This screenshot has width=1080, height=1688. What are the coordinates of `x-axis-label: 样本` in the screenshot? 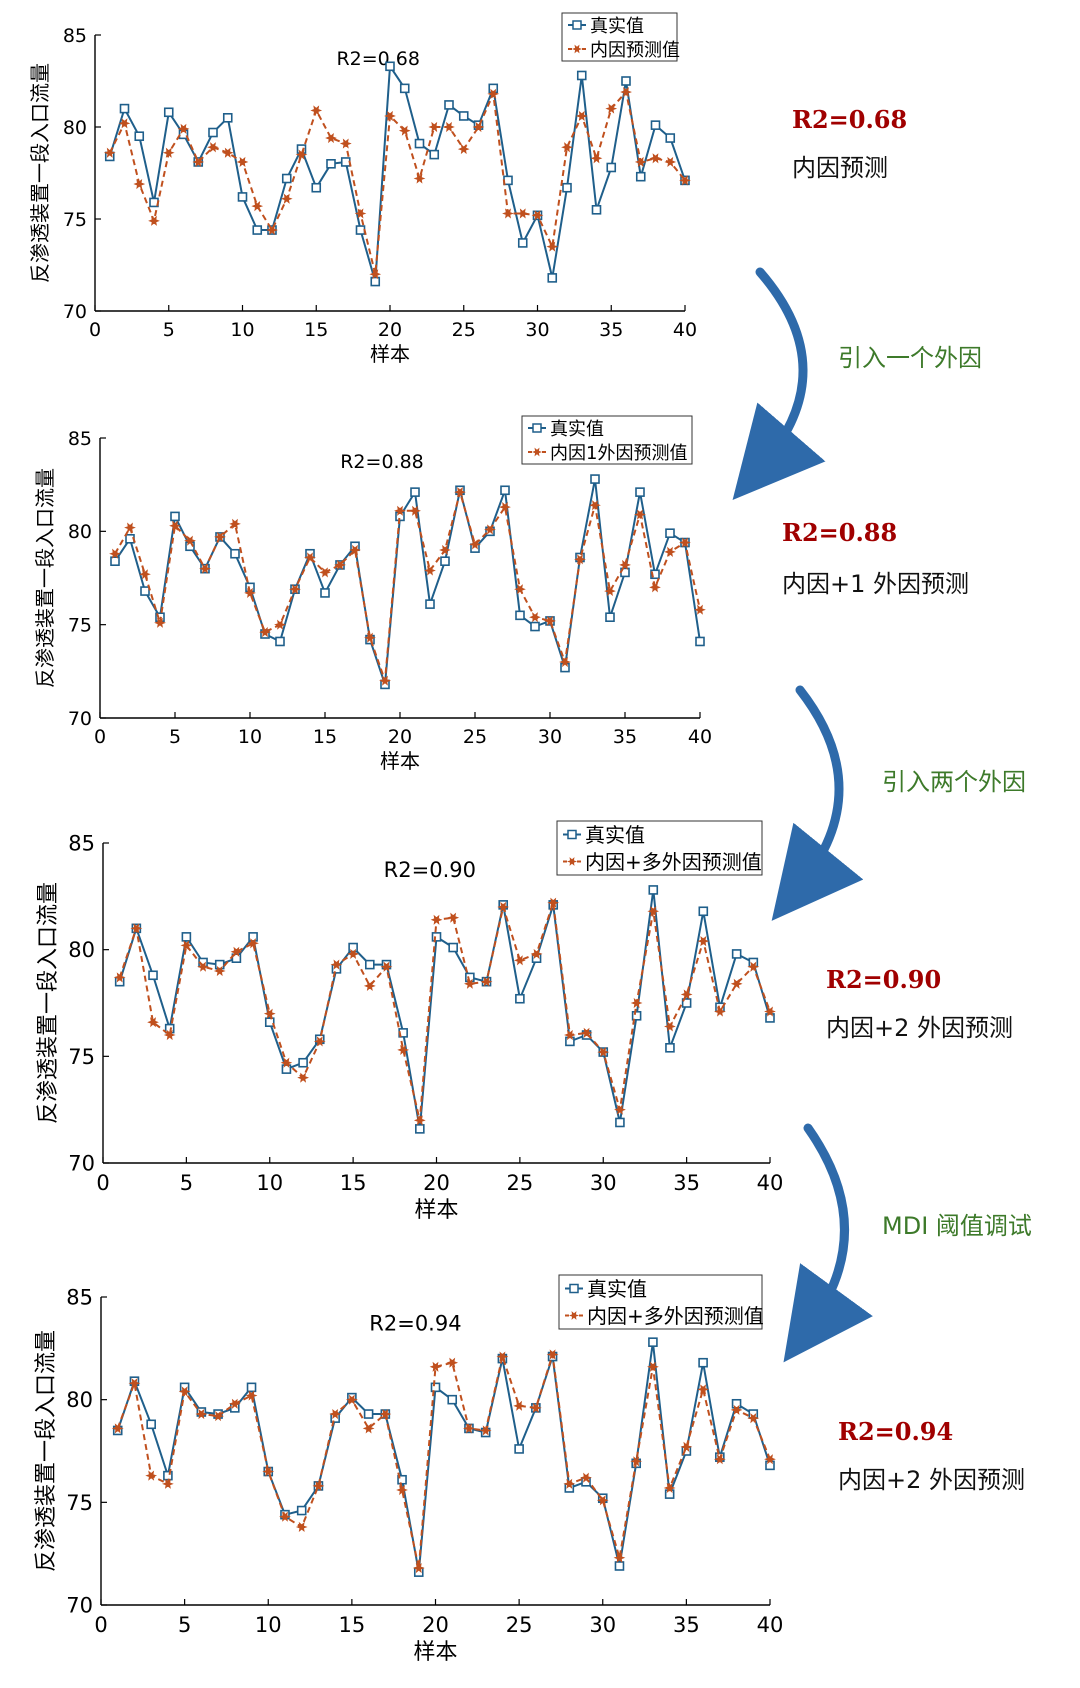 It's located at (436, 1210).